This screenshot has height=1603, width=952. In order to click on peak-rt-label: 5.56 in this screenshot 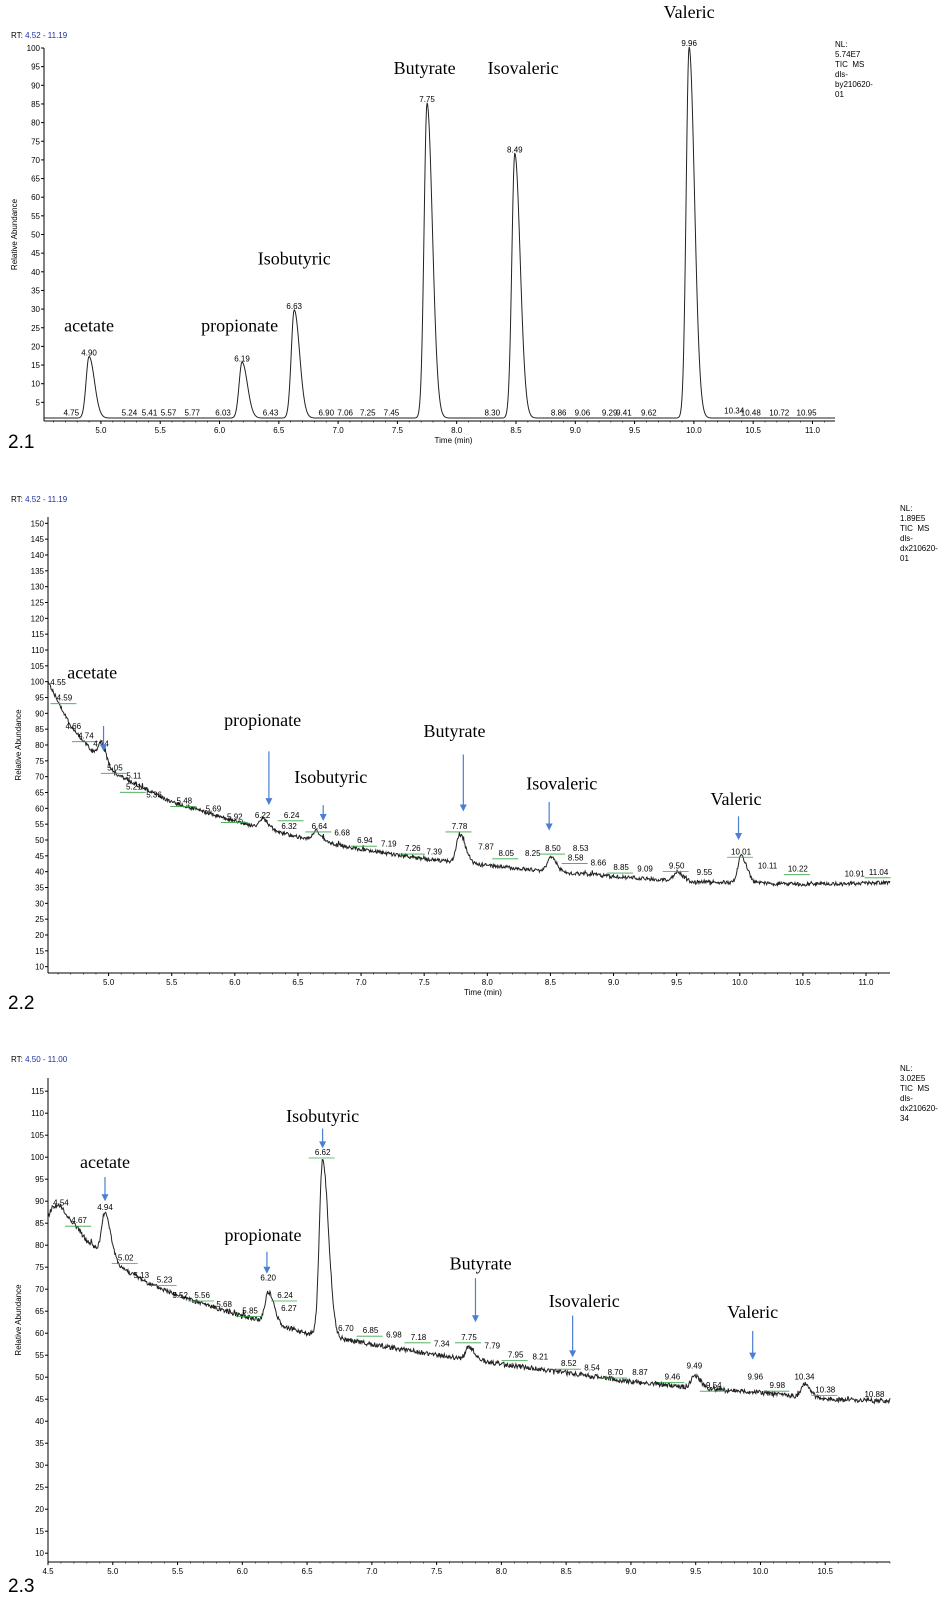, I will do `click(202, 1295)`.